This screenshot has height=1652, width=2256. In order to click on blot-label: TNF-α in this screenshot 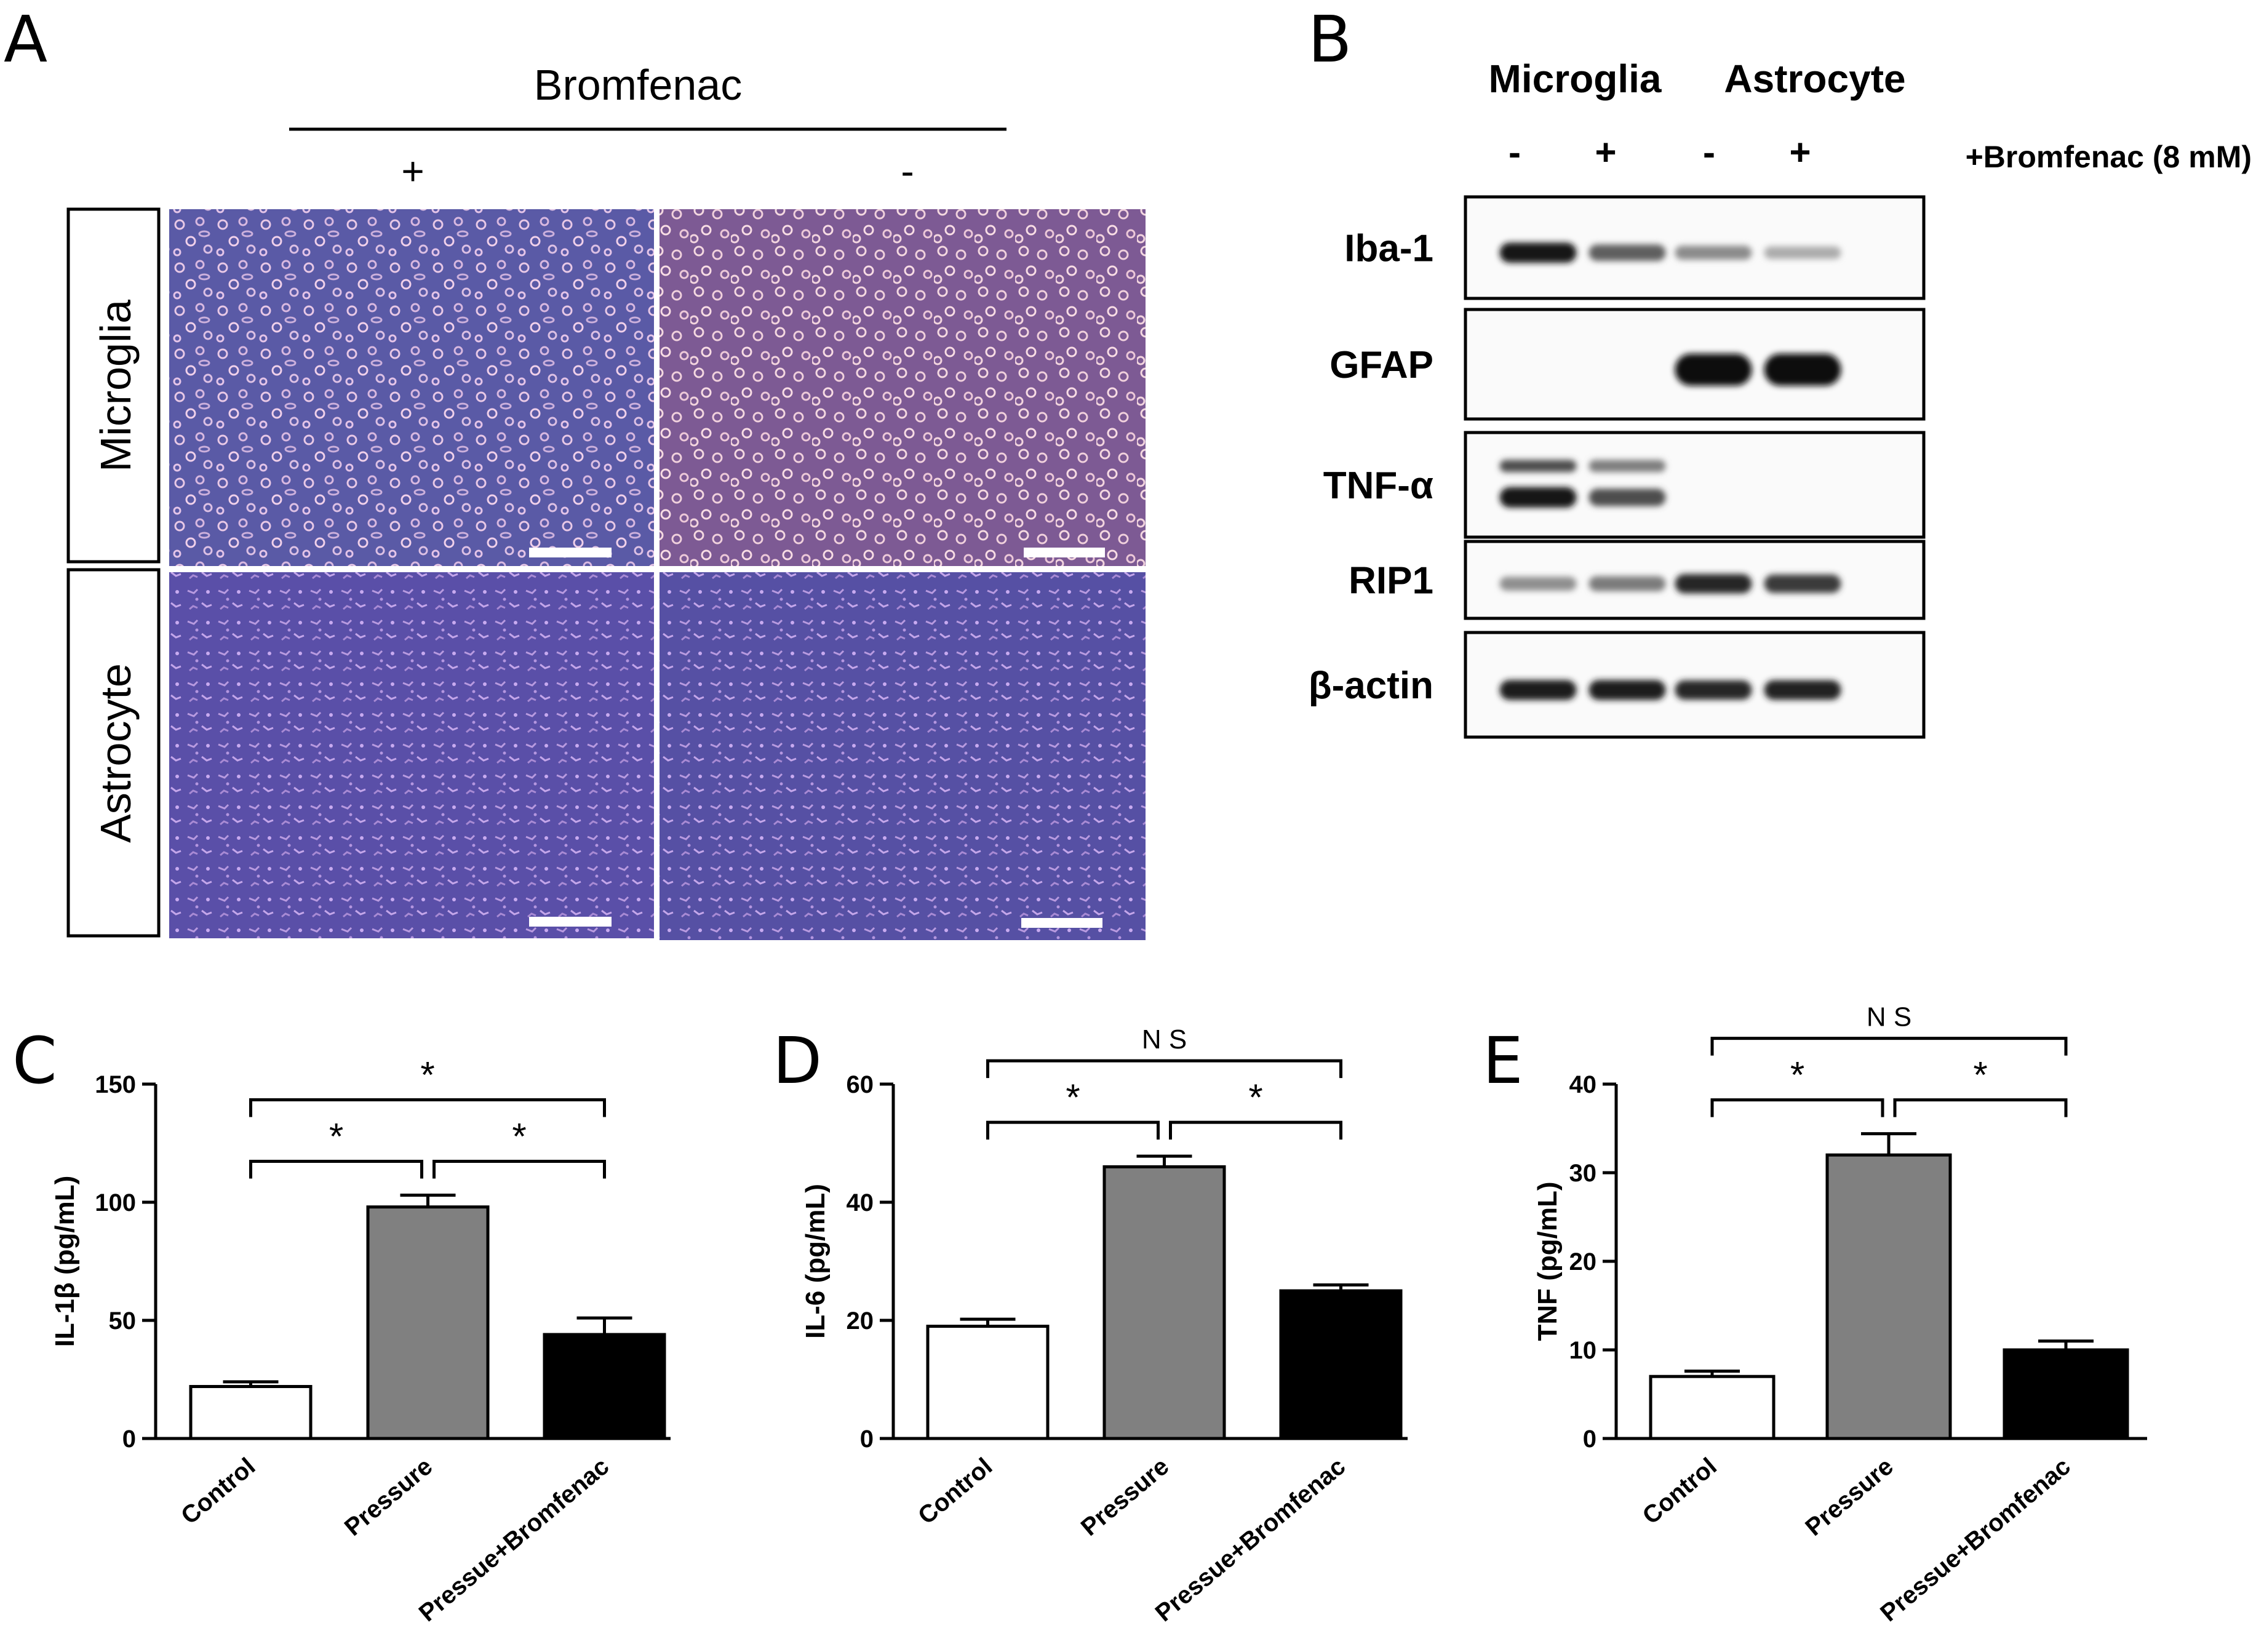, I will do `click(1378, 486)`.